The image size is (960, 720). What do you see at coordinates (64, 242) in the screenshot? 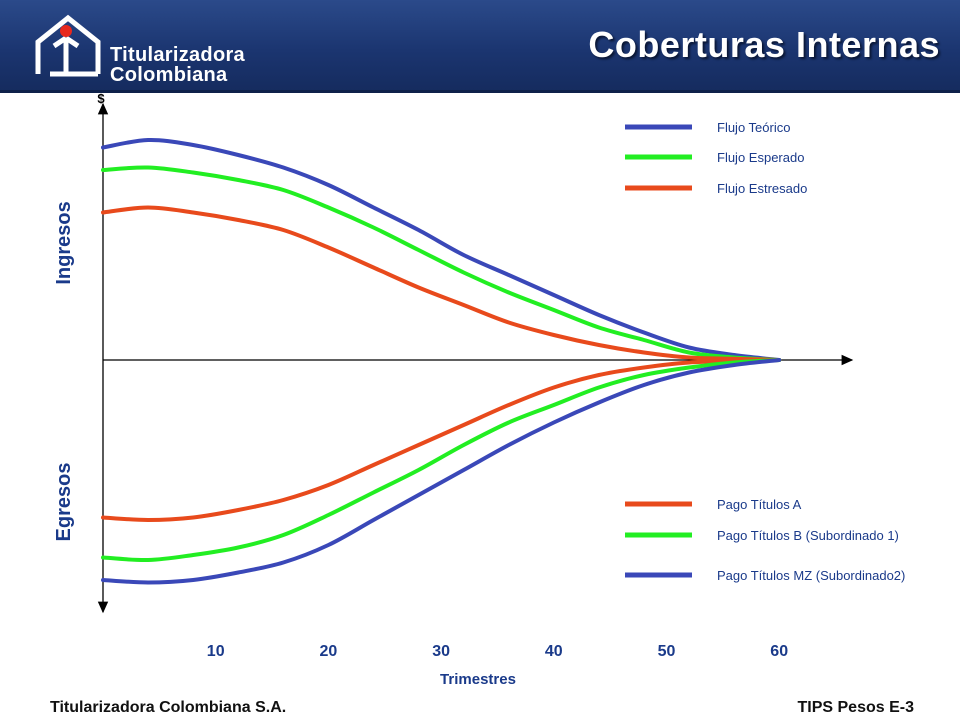
I see `ingresos-label: Ingresos` at bounding box center [64, 242].